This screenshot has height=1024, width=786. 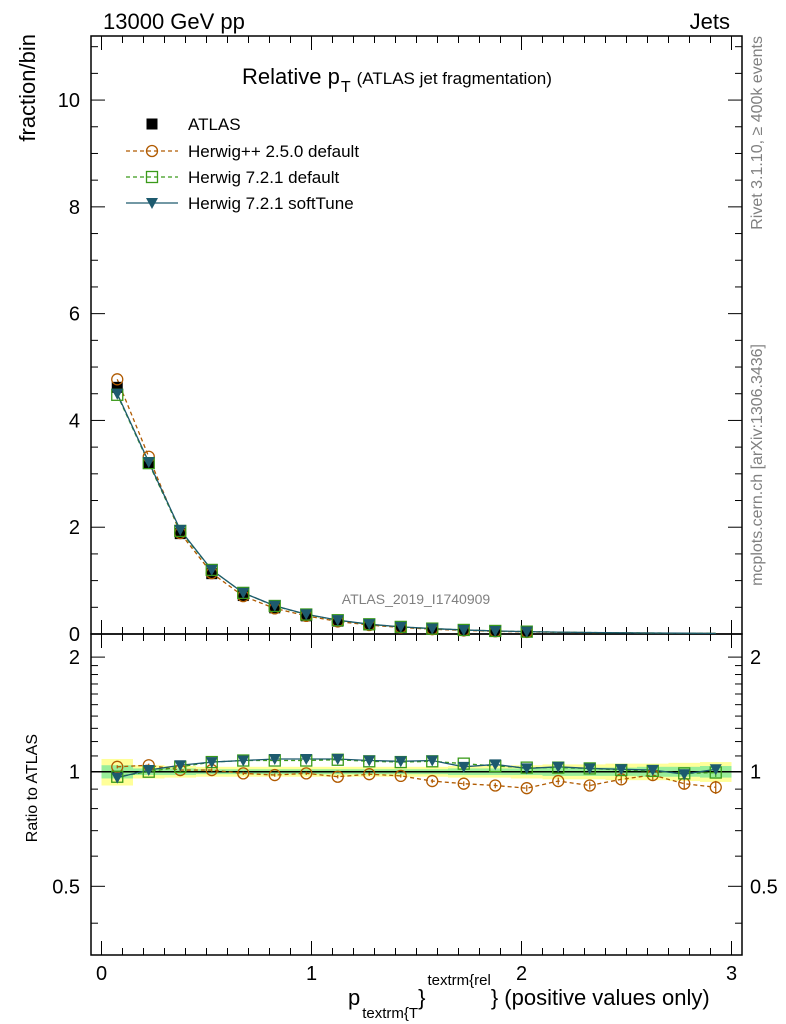 I want to click on title-sub: T, so click(x=346, y=87).